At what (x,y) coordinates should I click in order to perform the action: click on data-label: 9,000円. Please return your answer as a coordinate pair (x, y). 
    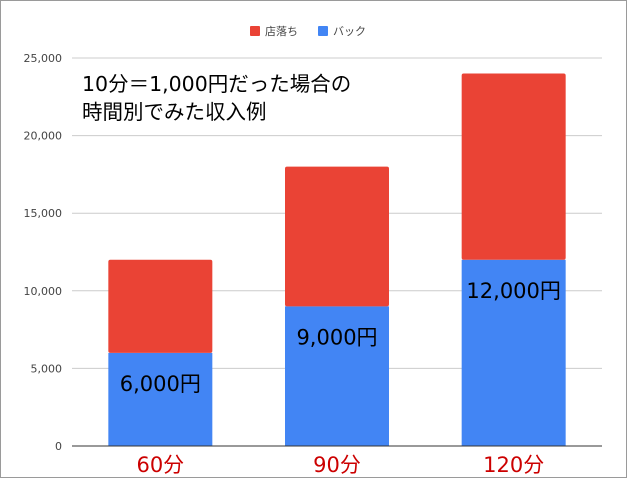
    Looking at the image, I should click on (336, 337).